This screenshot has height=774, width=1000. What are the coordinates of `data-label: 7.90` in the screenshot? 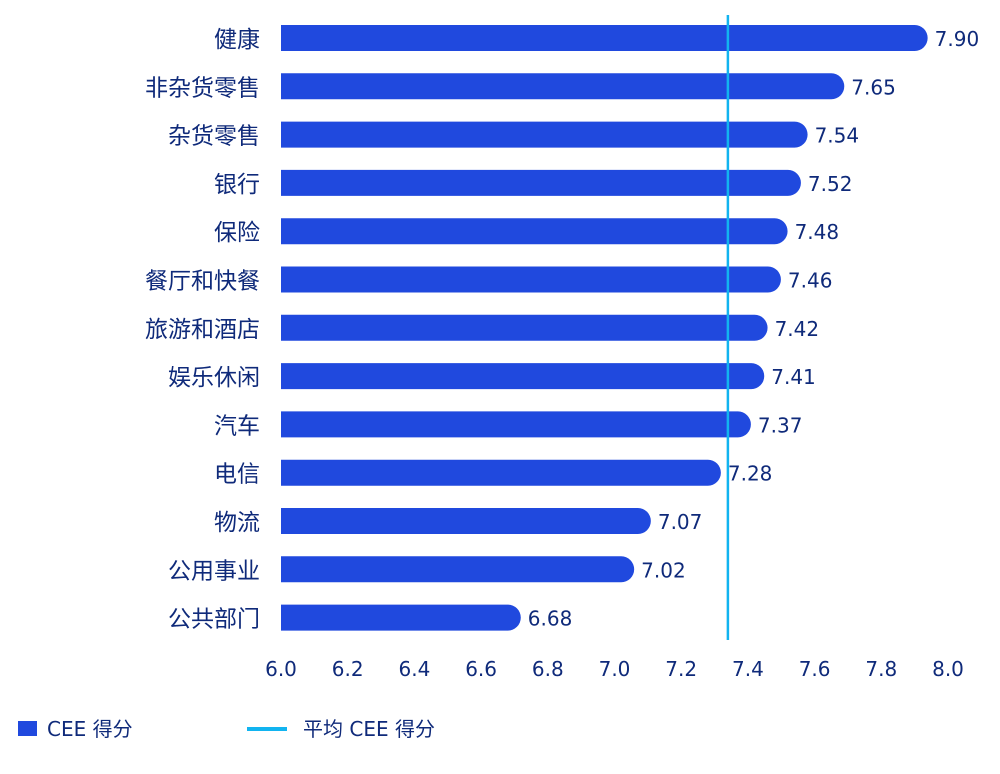 It's located at (957, 39).